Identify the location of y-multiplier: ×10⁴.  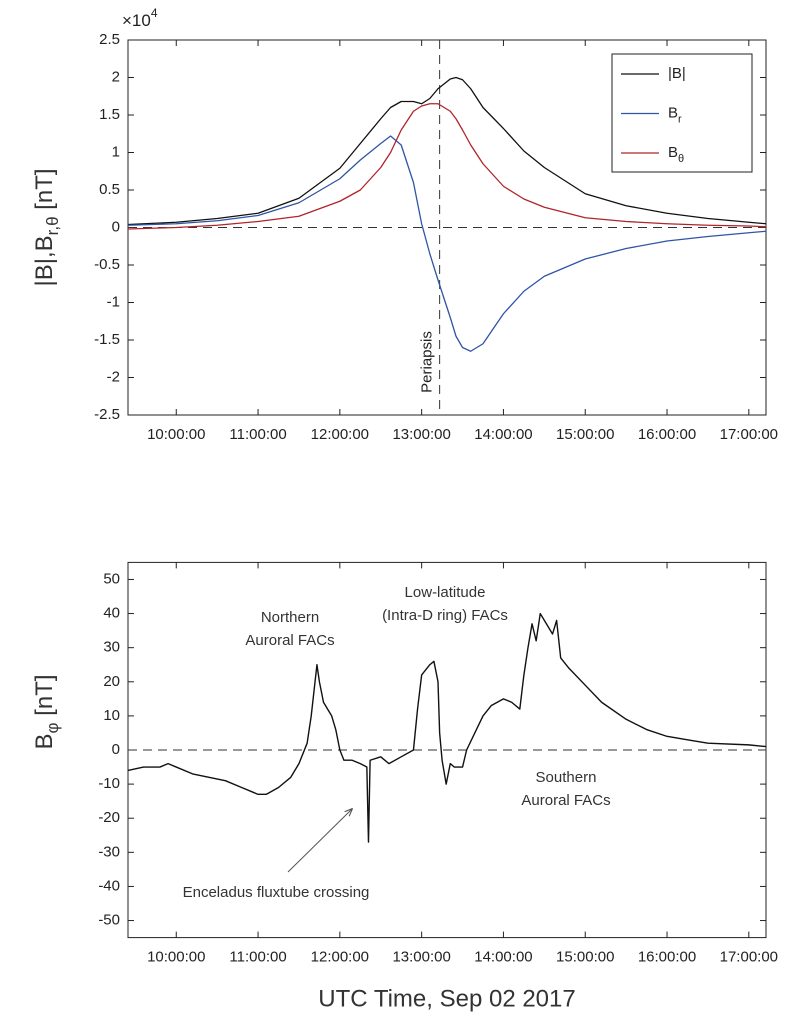
(140, 18).